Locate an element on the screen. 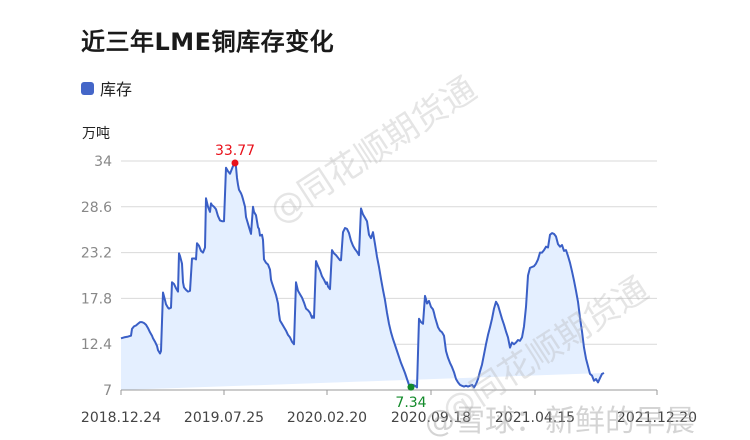  x-tick-label: 2021.04.15 is located at coordinates (535, 418).